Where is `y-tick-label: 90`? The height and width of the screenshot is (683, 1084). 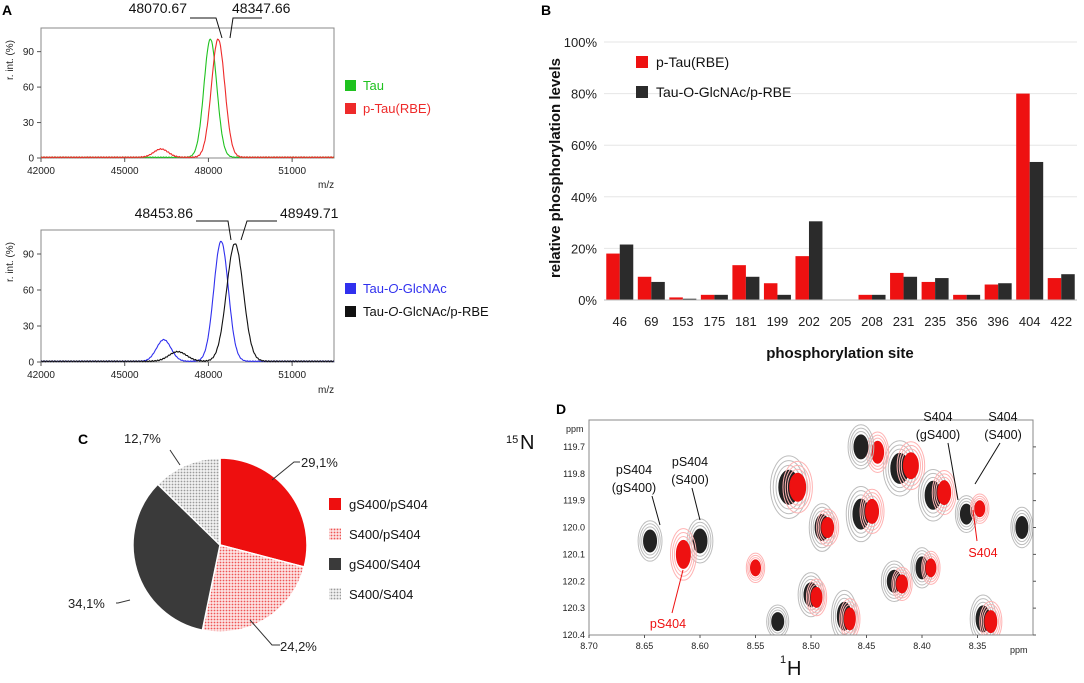 y-tick-label: 90 is located at coordinates (29, 52).